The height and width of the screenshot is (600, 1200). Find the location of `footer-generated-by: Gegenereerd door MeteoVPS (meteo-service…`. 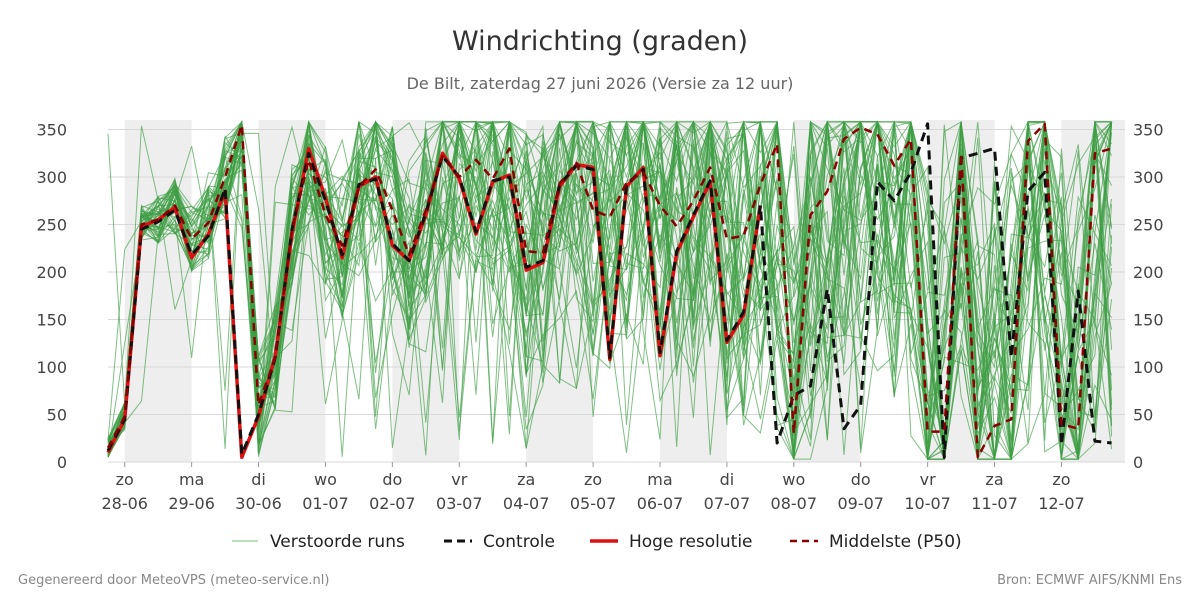

footer-generated-by: Gegenereerd door MeteoVPS (meteo-service… is located at coordinates (173, 580).